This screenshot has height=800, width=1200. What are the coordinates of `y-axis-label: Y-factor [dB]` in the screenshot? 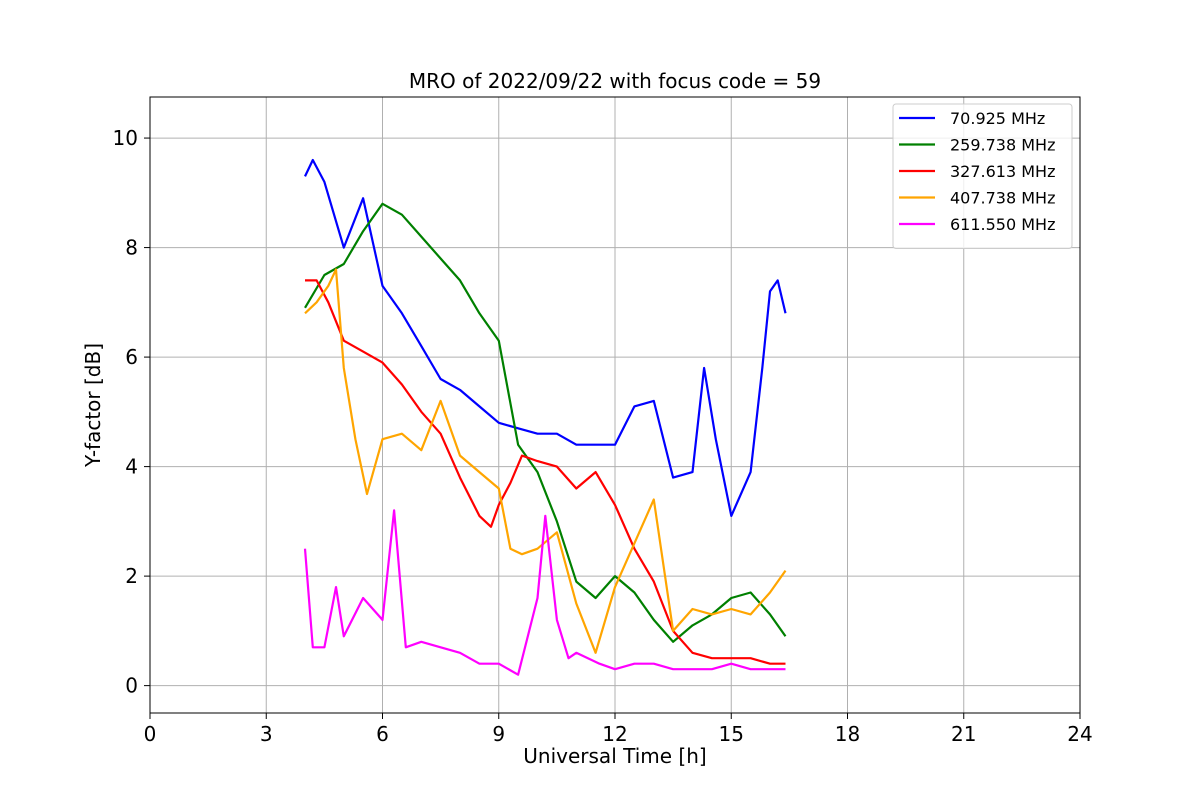 It's located at (93, 405).